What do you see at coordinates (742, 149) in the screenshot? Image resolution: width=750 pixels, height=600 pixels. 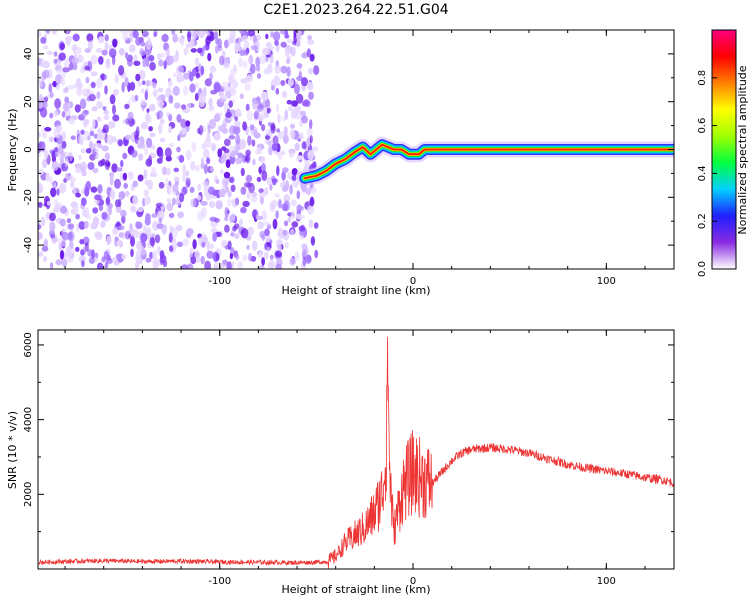 I see `colorbar-label: Normalized spectral amplitude` at bounding box center [742, 149].